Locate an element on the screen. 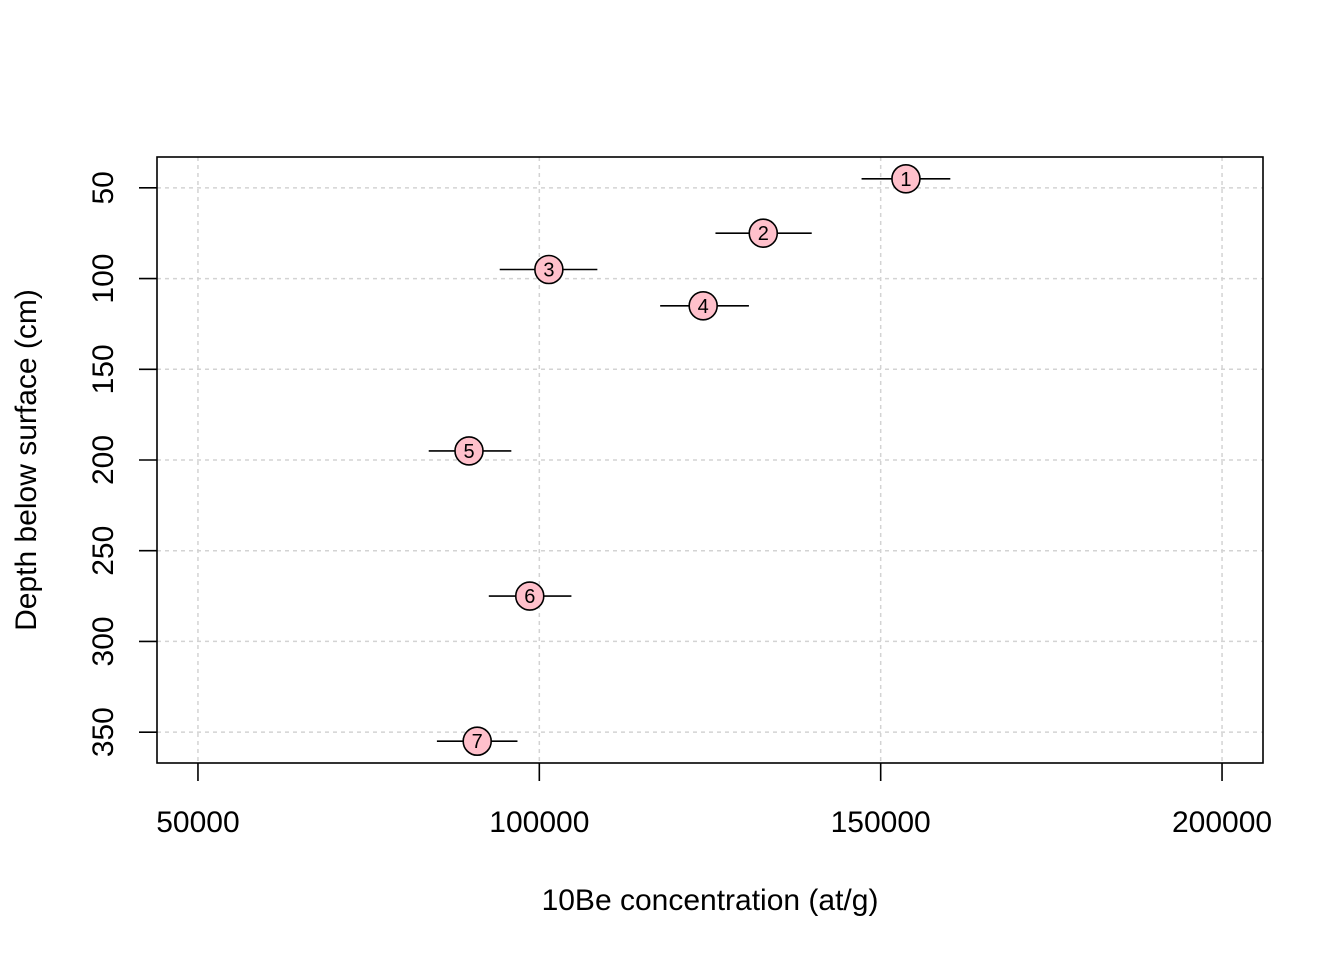  data-point-label: 5 is located at coordinates (468, 452).